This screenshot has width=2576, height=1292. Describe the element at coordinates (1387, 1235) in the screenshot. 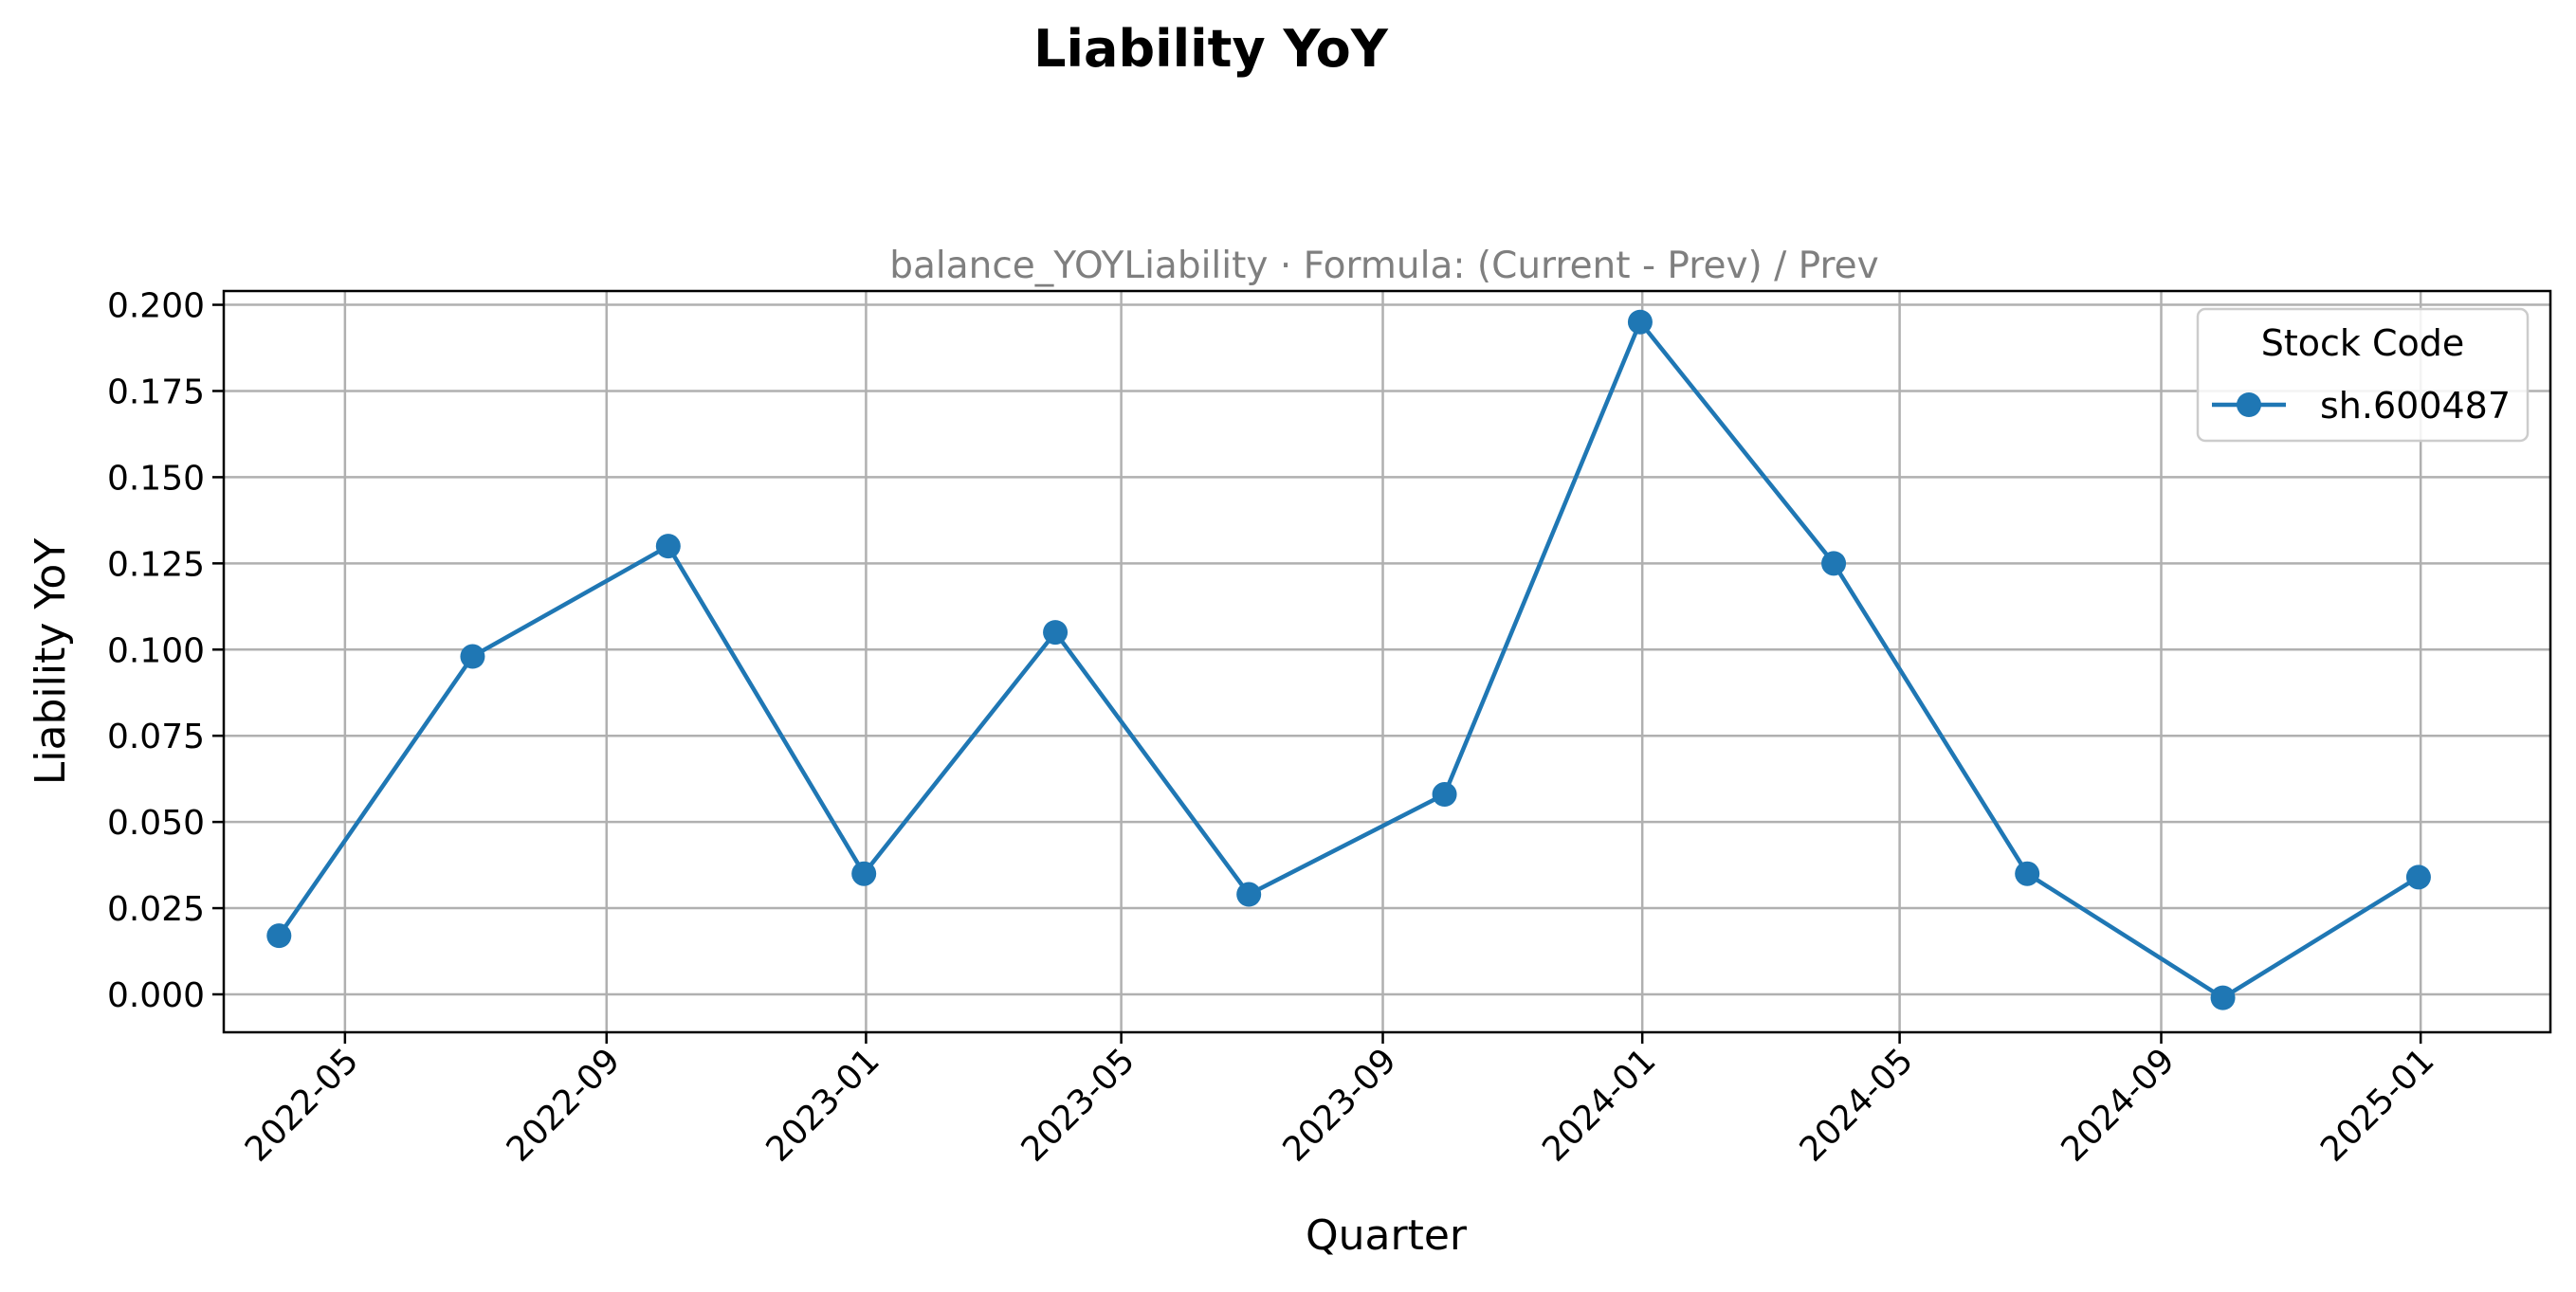

I see `x-axis-label: Quarter` at that location.